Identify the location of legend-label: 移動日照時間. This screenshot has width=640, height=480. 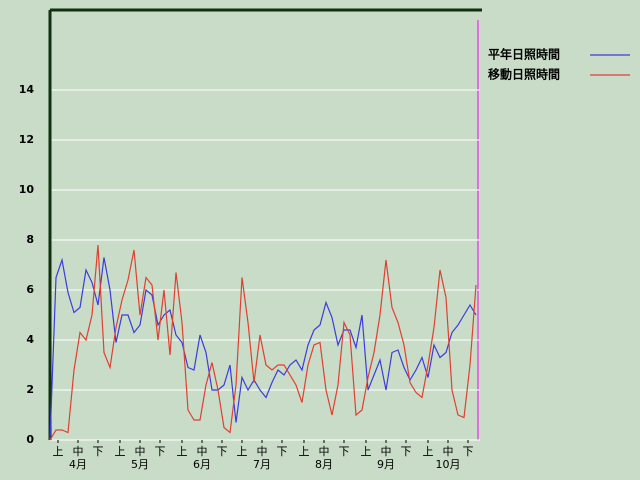
(524, 74).